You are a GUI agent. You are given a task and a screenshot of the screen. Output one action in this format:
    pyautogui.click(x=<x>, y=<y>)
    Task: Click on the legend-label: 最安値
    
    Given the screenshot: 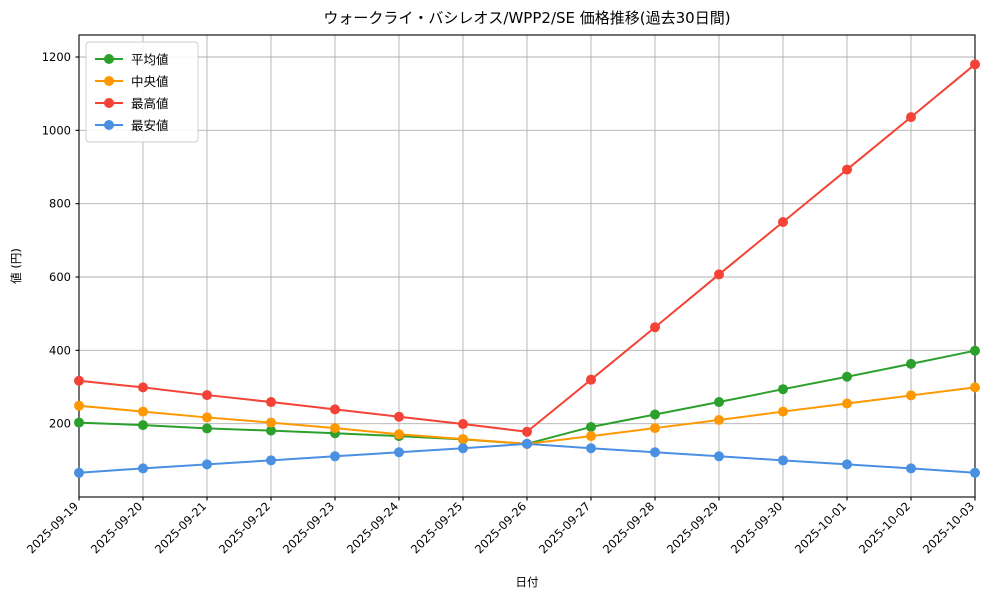 What is the action you would take?
    pyautogui.click(x=150, y=125)
    